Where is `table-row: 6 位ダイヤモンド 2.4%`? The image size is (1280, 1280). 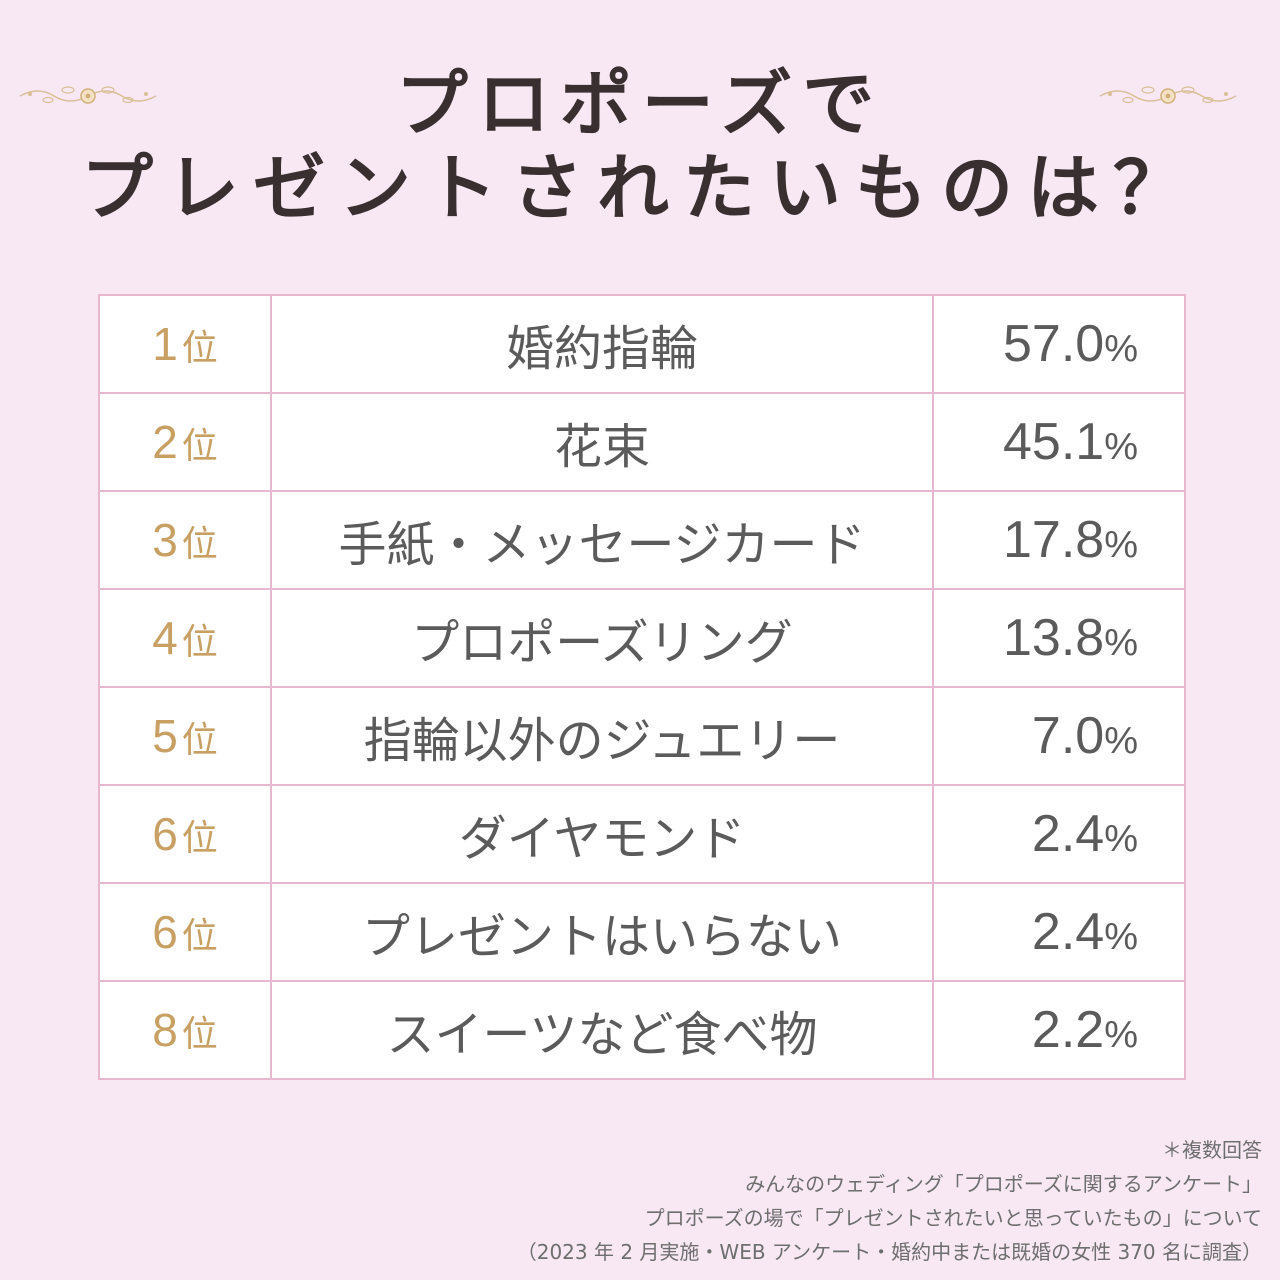 table-row: 6 位ダイヤモンド 2.4% is located at coordinates (642, 834).